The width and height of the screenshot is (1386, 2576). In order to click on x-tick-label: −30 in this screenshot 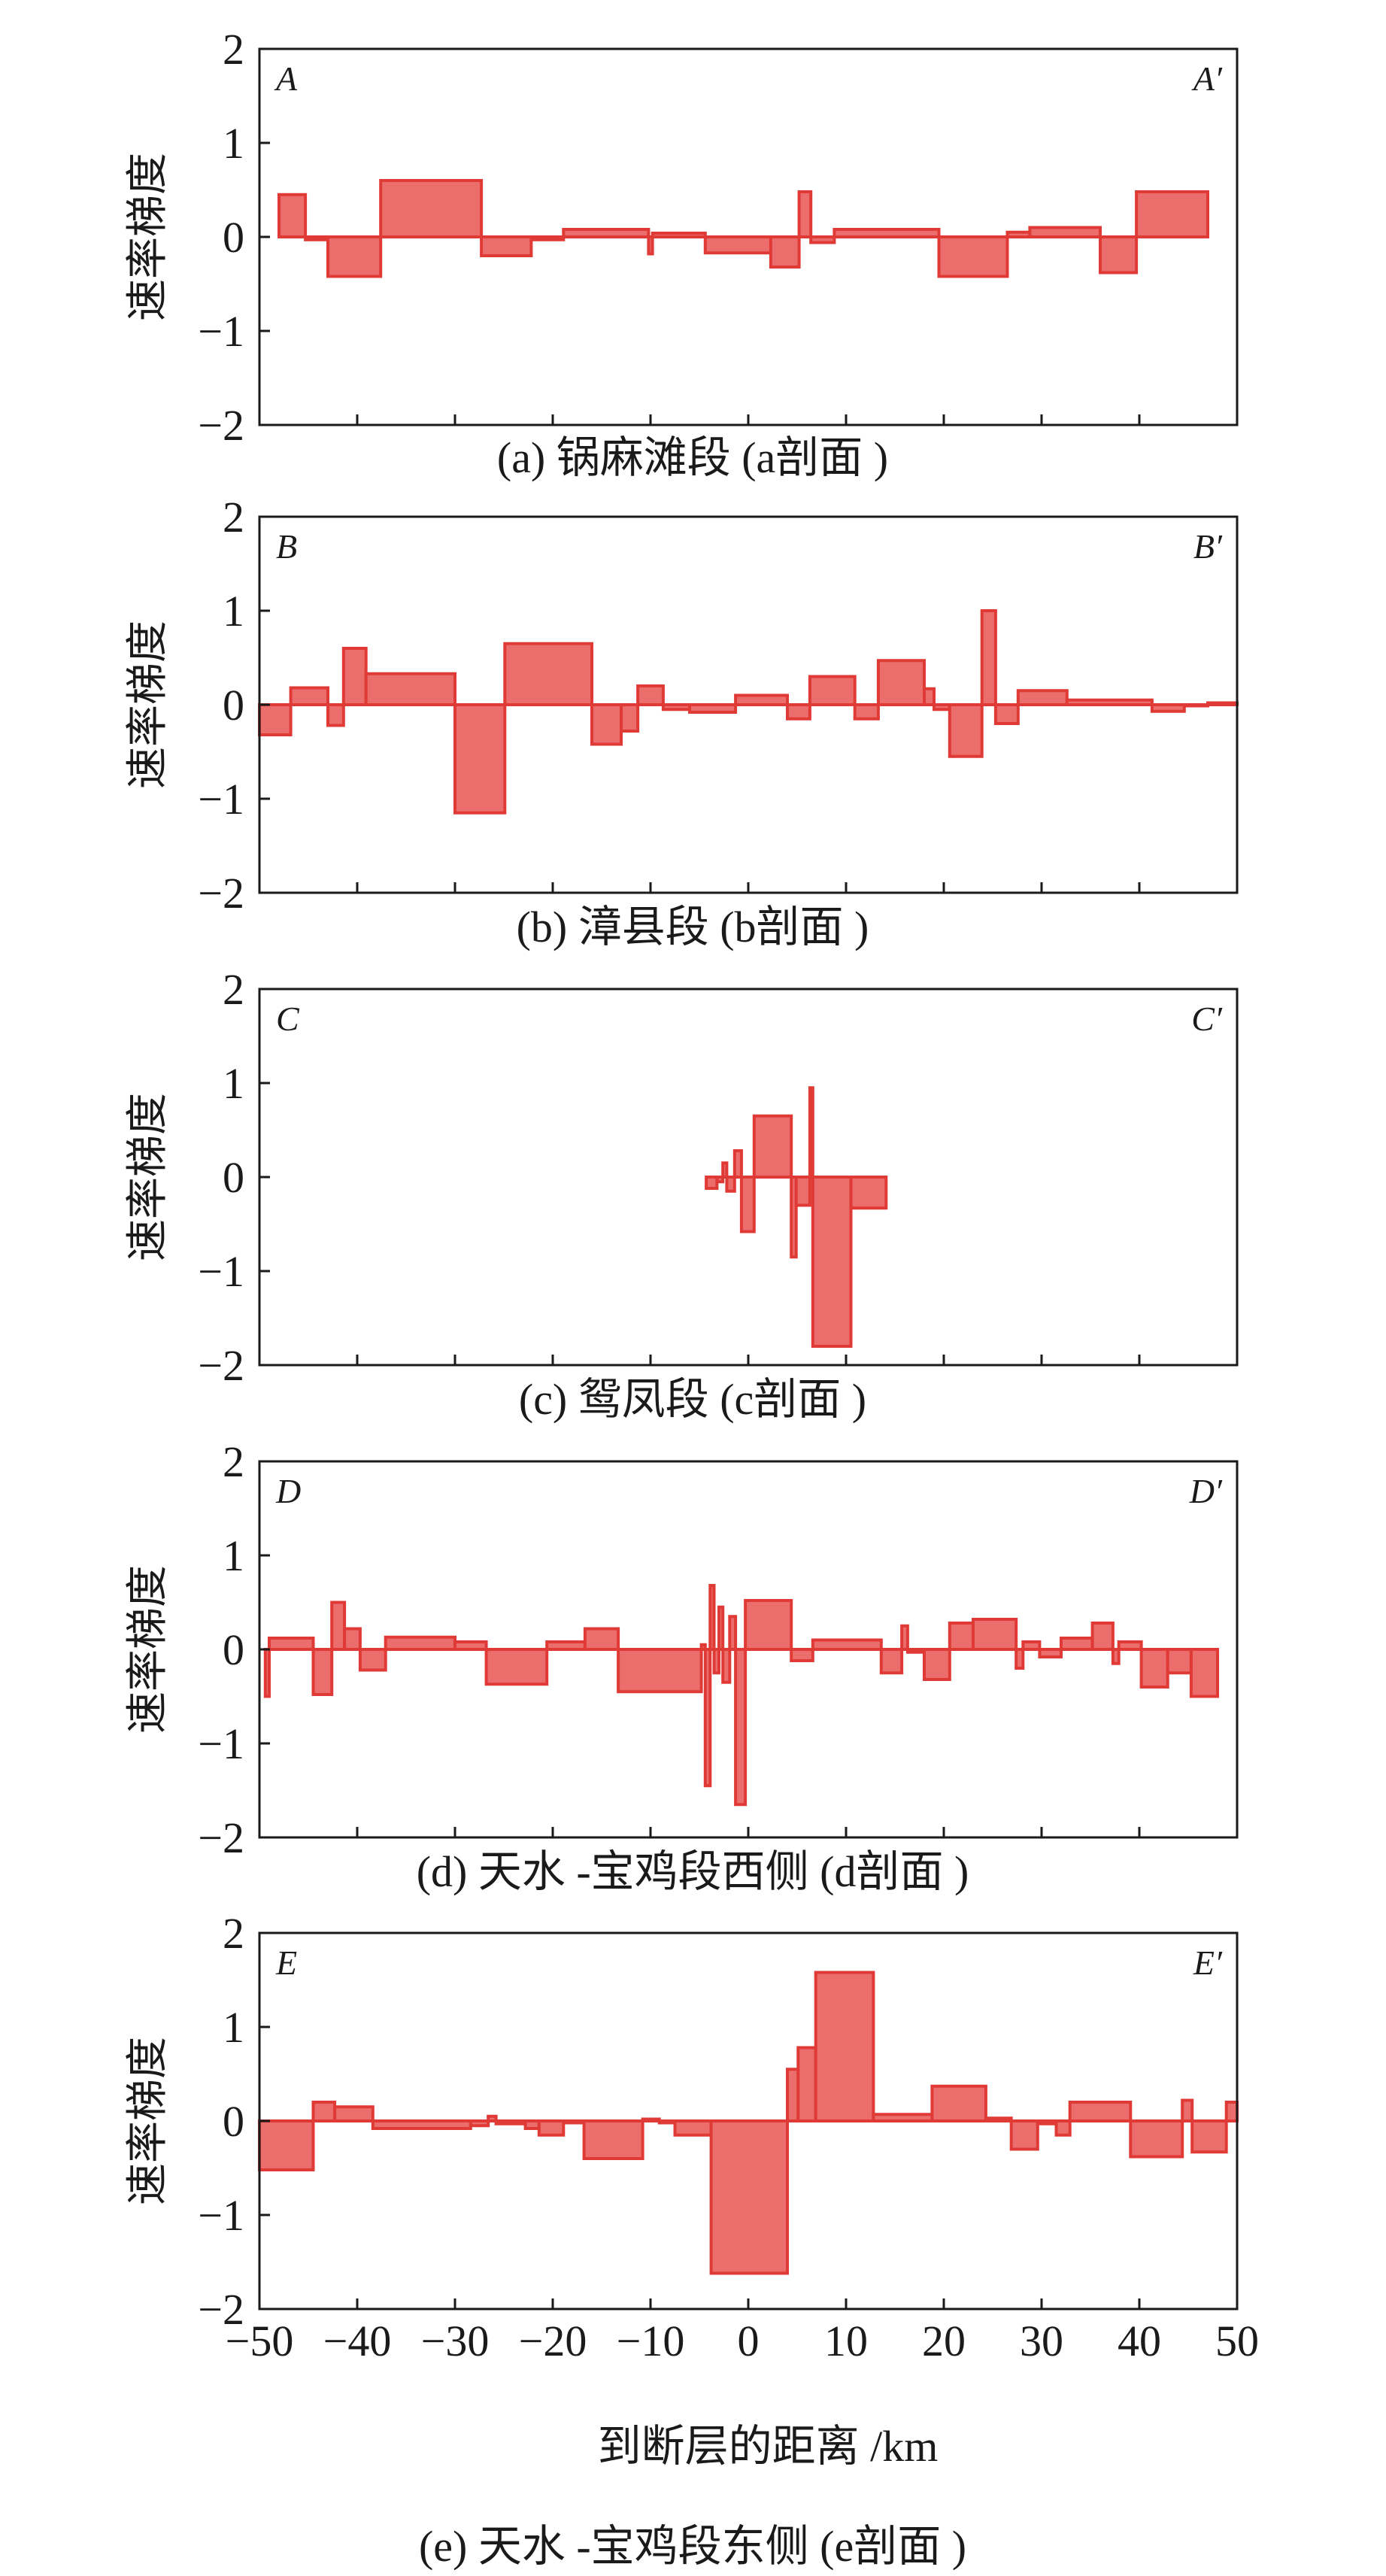, I will do `click(455, 2341)`.